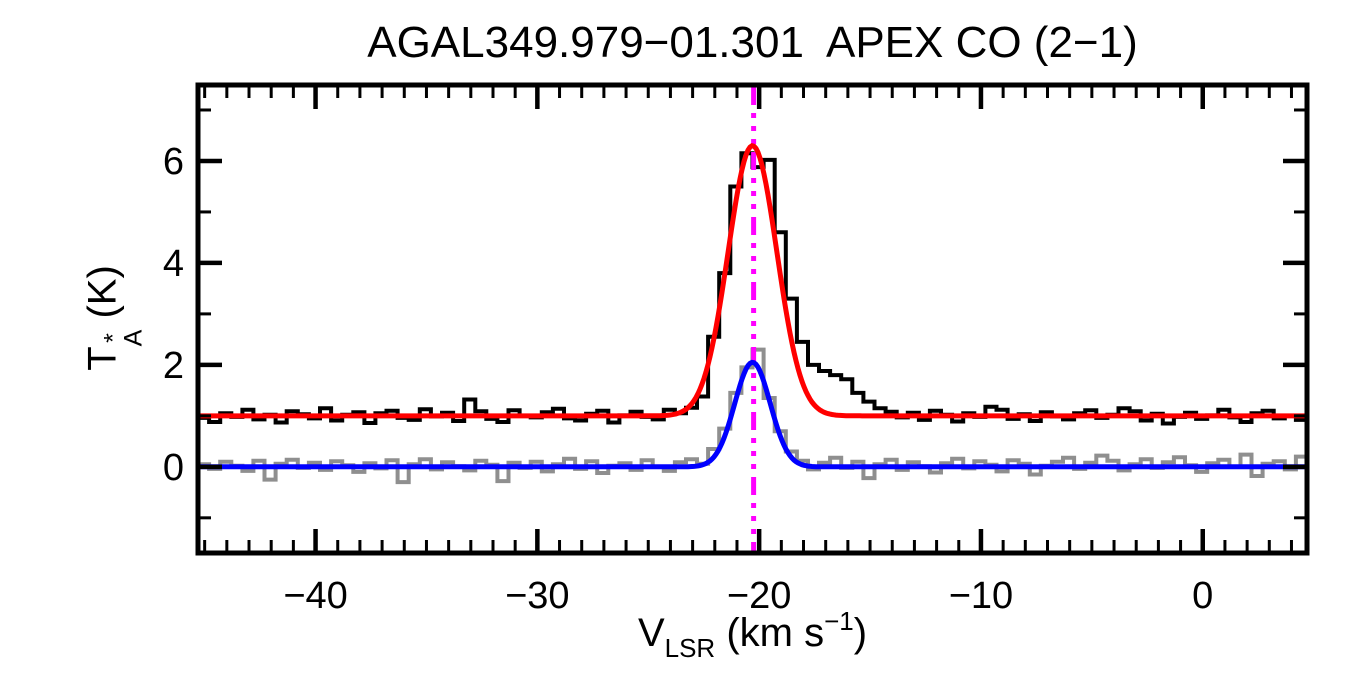 The image size is (1350, 675). I want to click on x-label-unit-close: ), so click(860, 633).